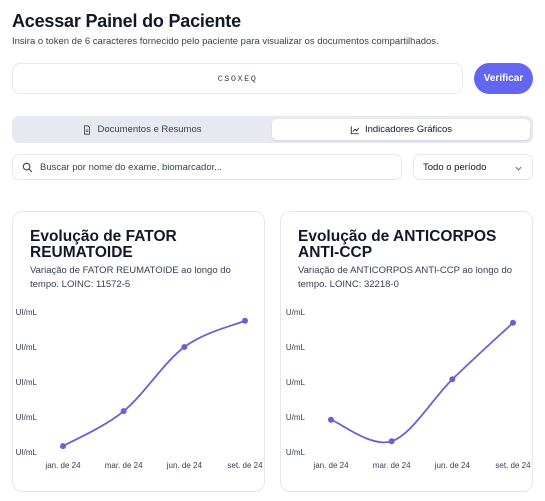 The image size is (545, 501). Describe the element at coordinates (103, 244) in the screenshot. I see `chart-title: Evolução de FATOR REUMATOIDE` at that location.